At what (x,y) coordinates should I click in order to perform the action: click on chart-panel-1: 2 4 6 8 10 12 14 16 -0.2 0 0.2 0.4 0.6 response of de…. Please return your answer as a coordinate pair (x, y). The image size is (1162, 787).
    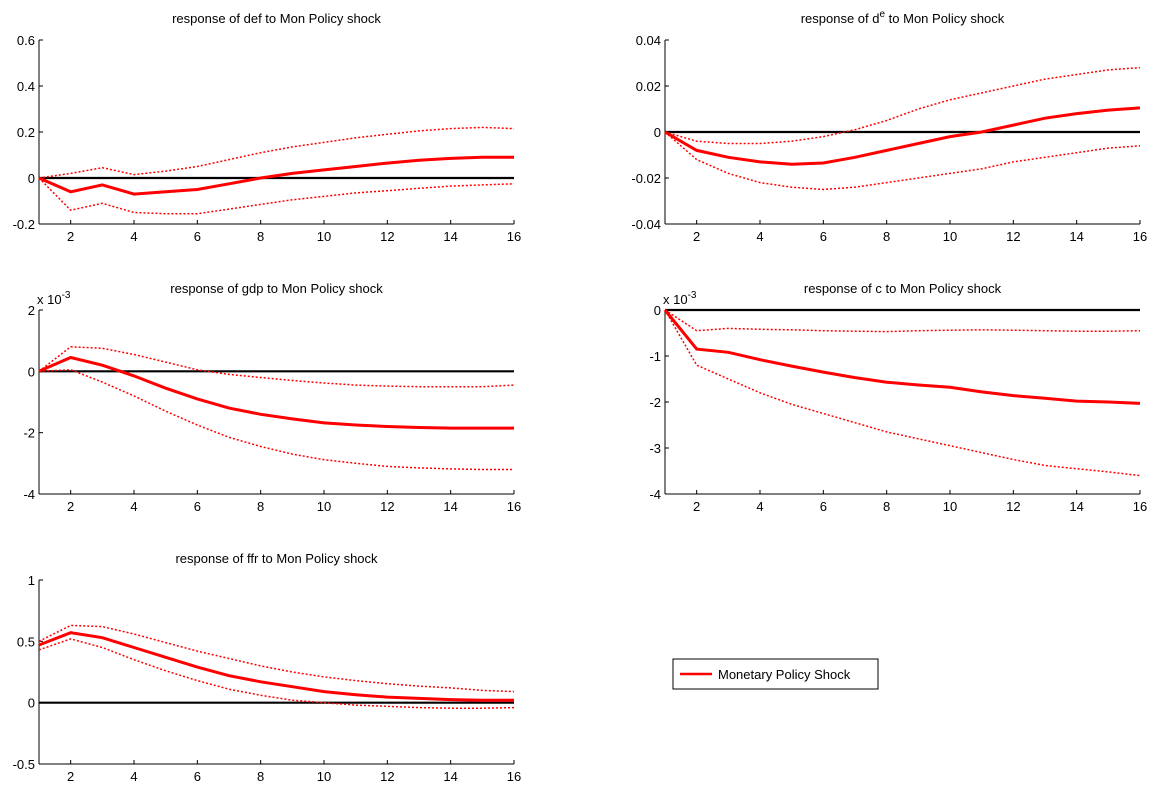
    Looking at the image, I should click on (267, 127).